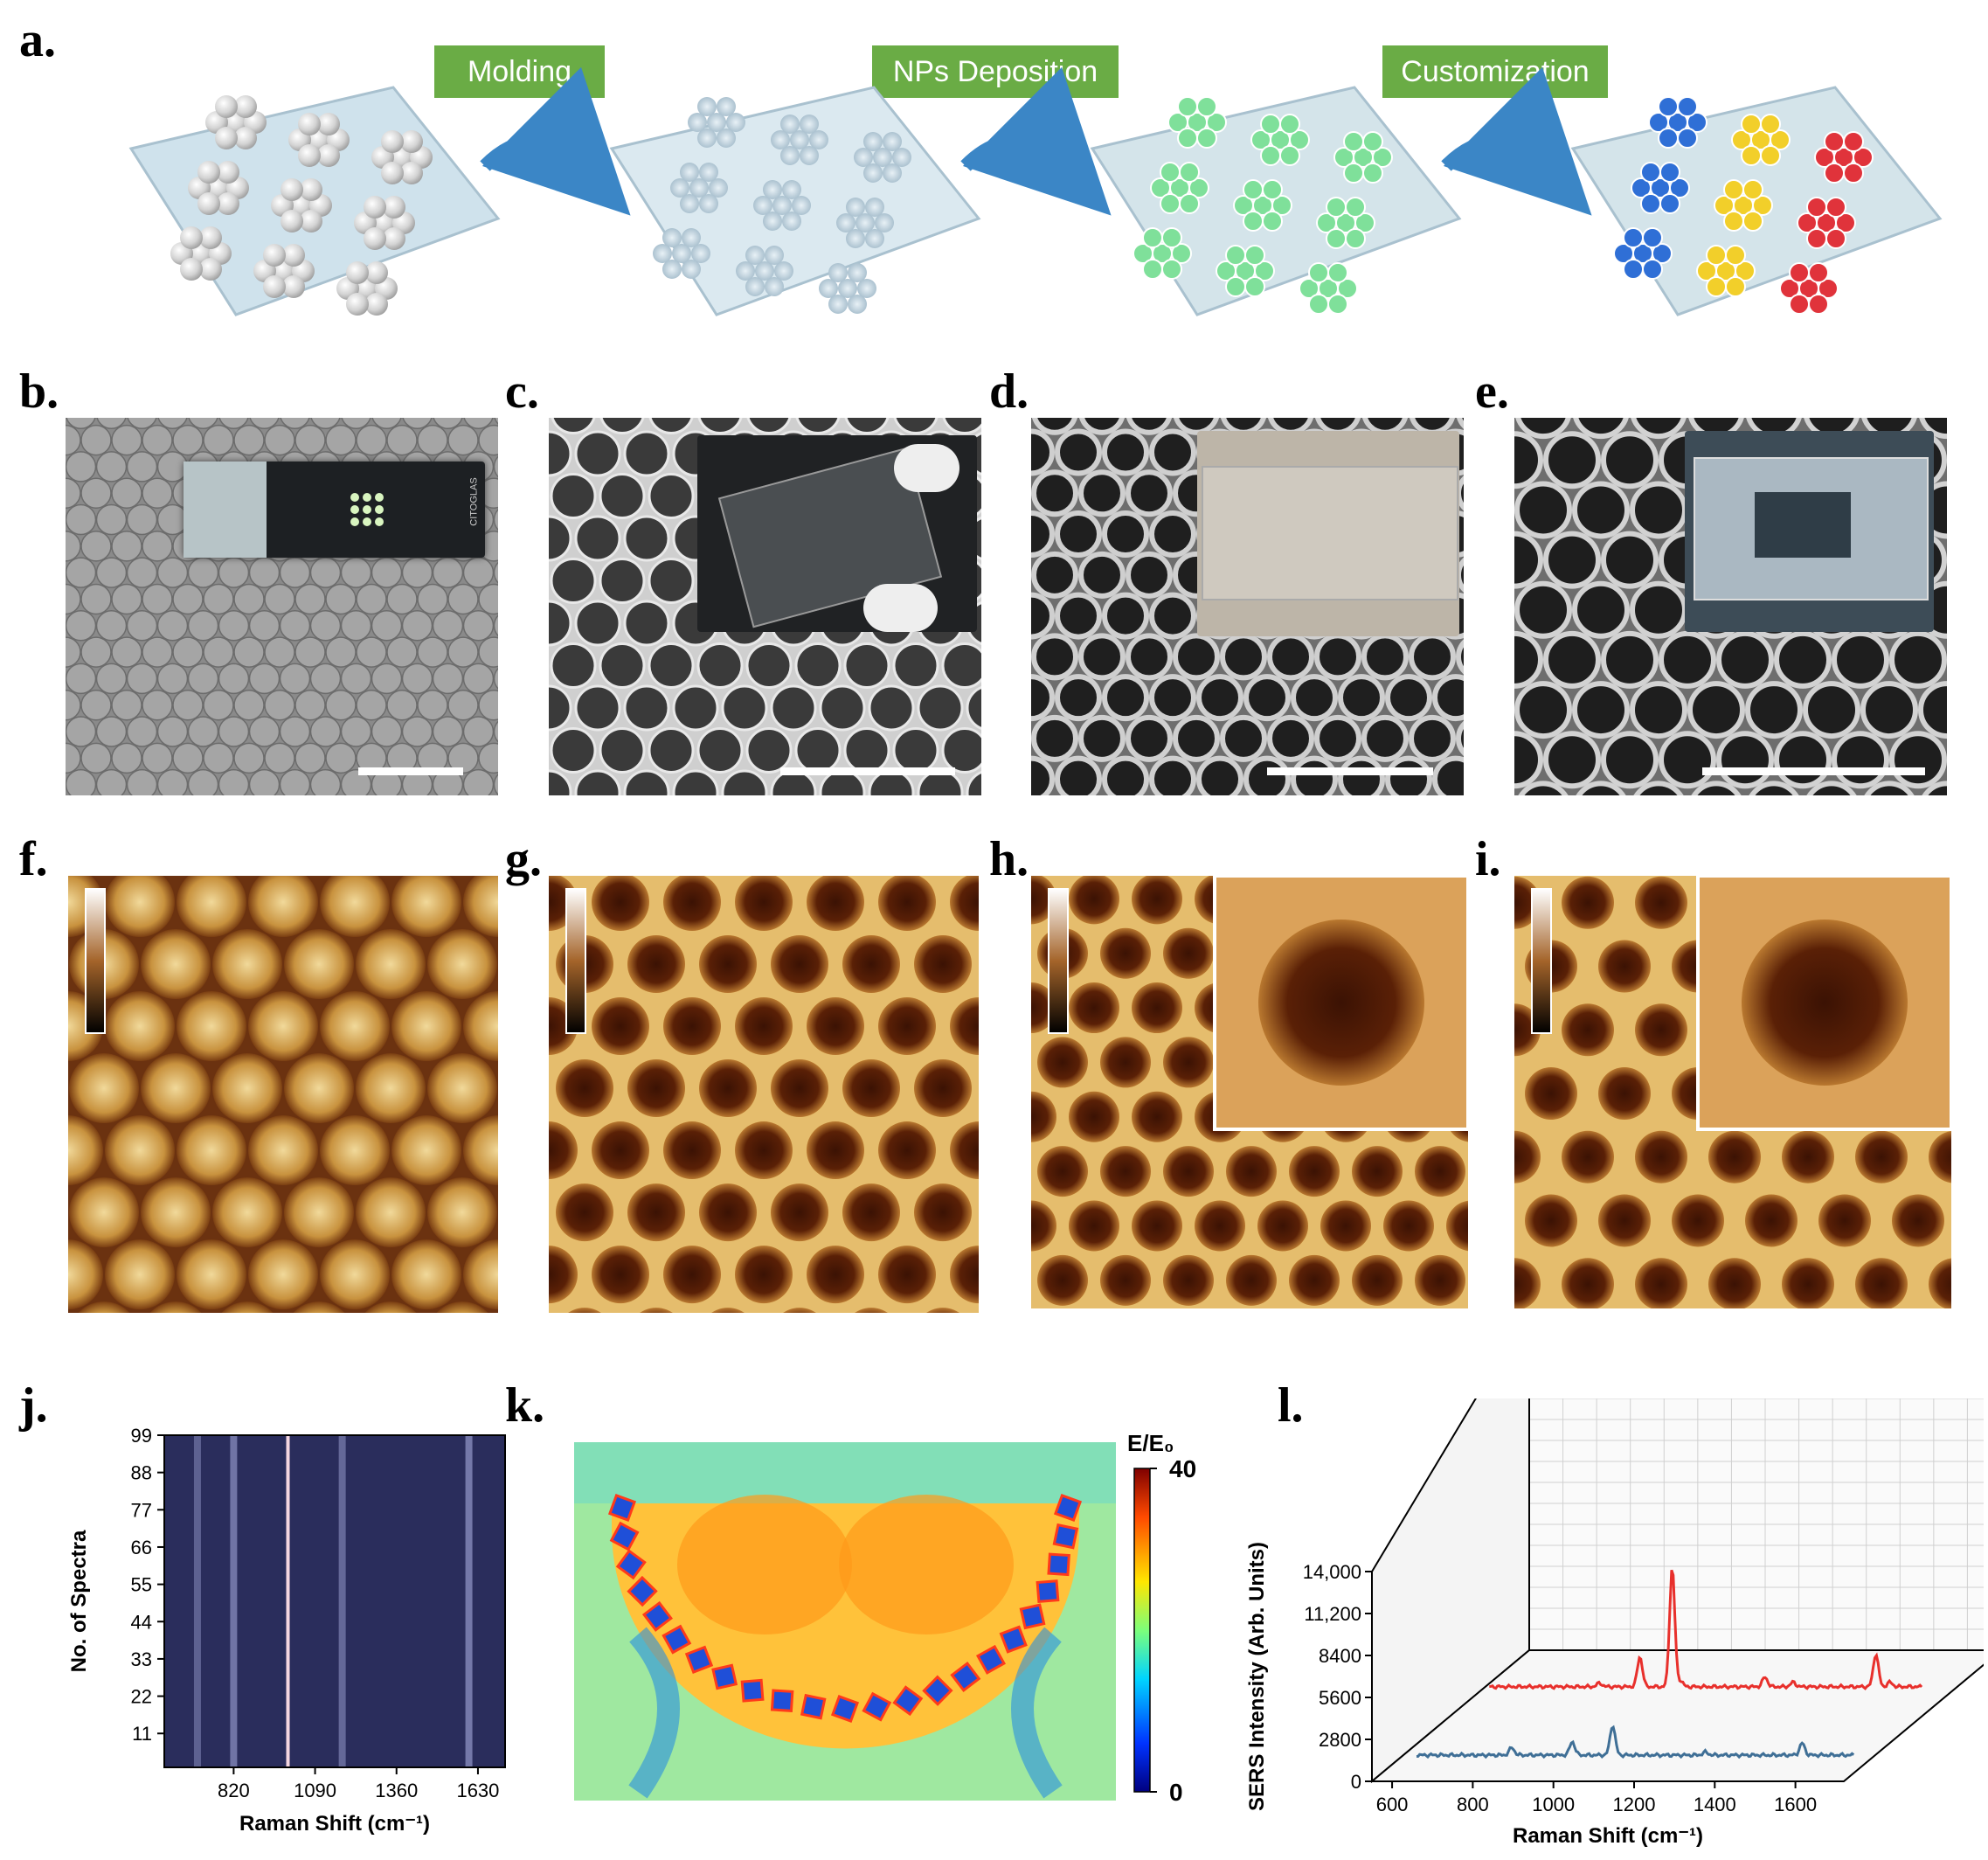 This screenshot has height=1860, width=1988. Describe the element at coordinates (141, 1436) in the screenshot. I see `y-tick-label: 99` at that location.